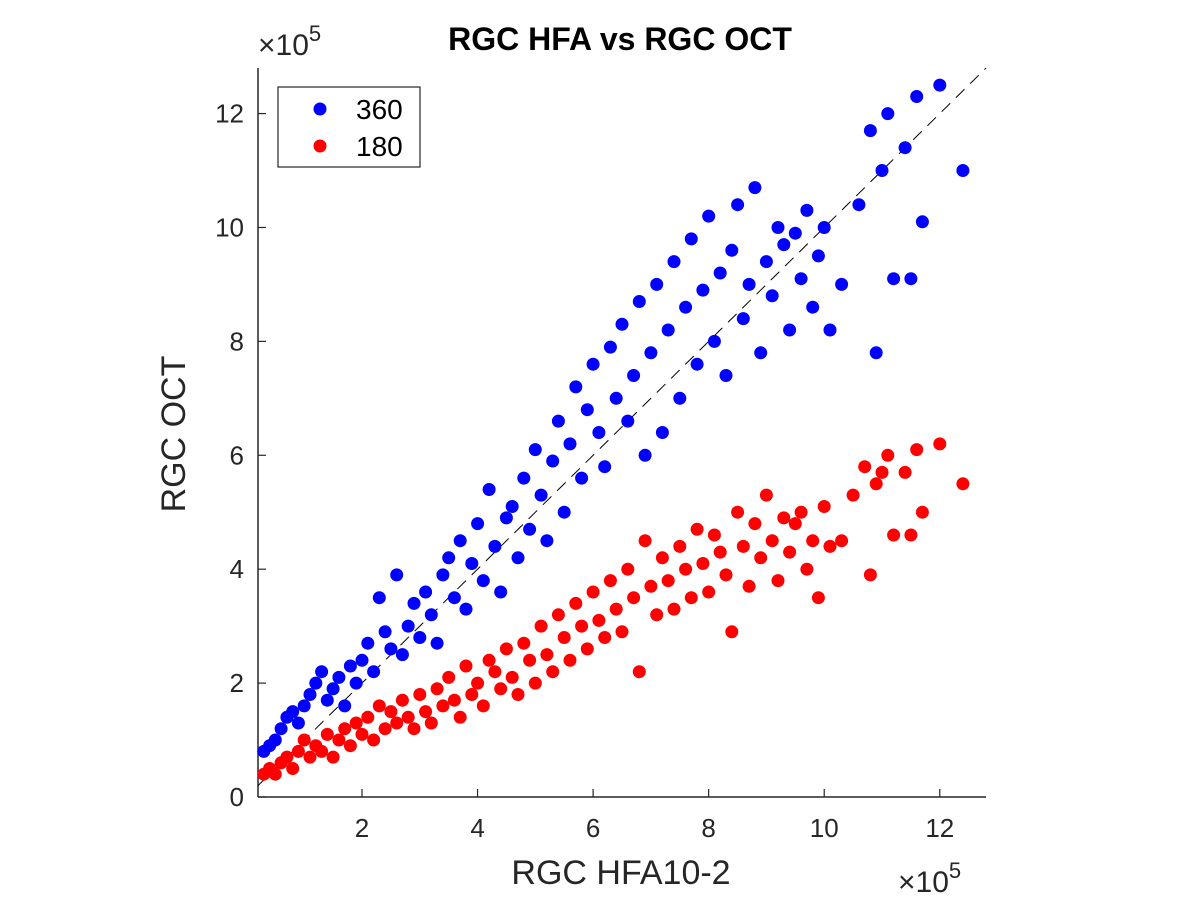 The height and width of the screenshot is (900, 1200). What do you see at coordinates (174, 434) in the screenshot?
I see `y-axis-label: RGC OCT` at bounding box center [174, 434].